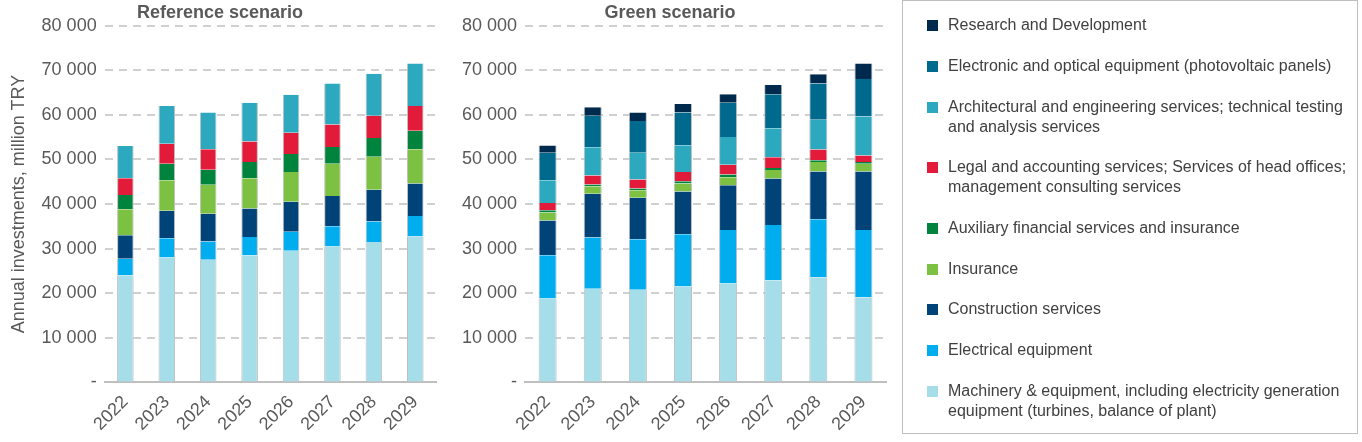 This screenshot has width=1362, height=442. Describe the element at coordinates (1146, 116) in the screenshot. I see `legend-label: Architectural and engineering services; technical testing and analysis services` at that location.